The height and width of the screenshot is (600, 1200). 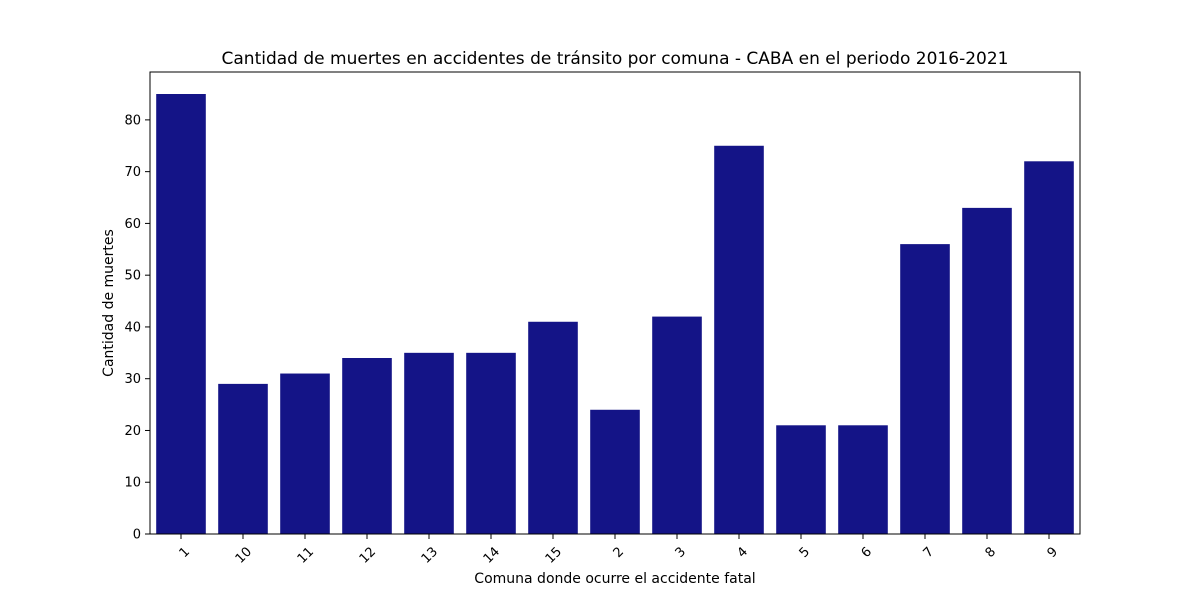 I want to click on x-tick-label: 7, so click(x=929, y=552).